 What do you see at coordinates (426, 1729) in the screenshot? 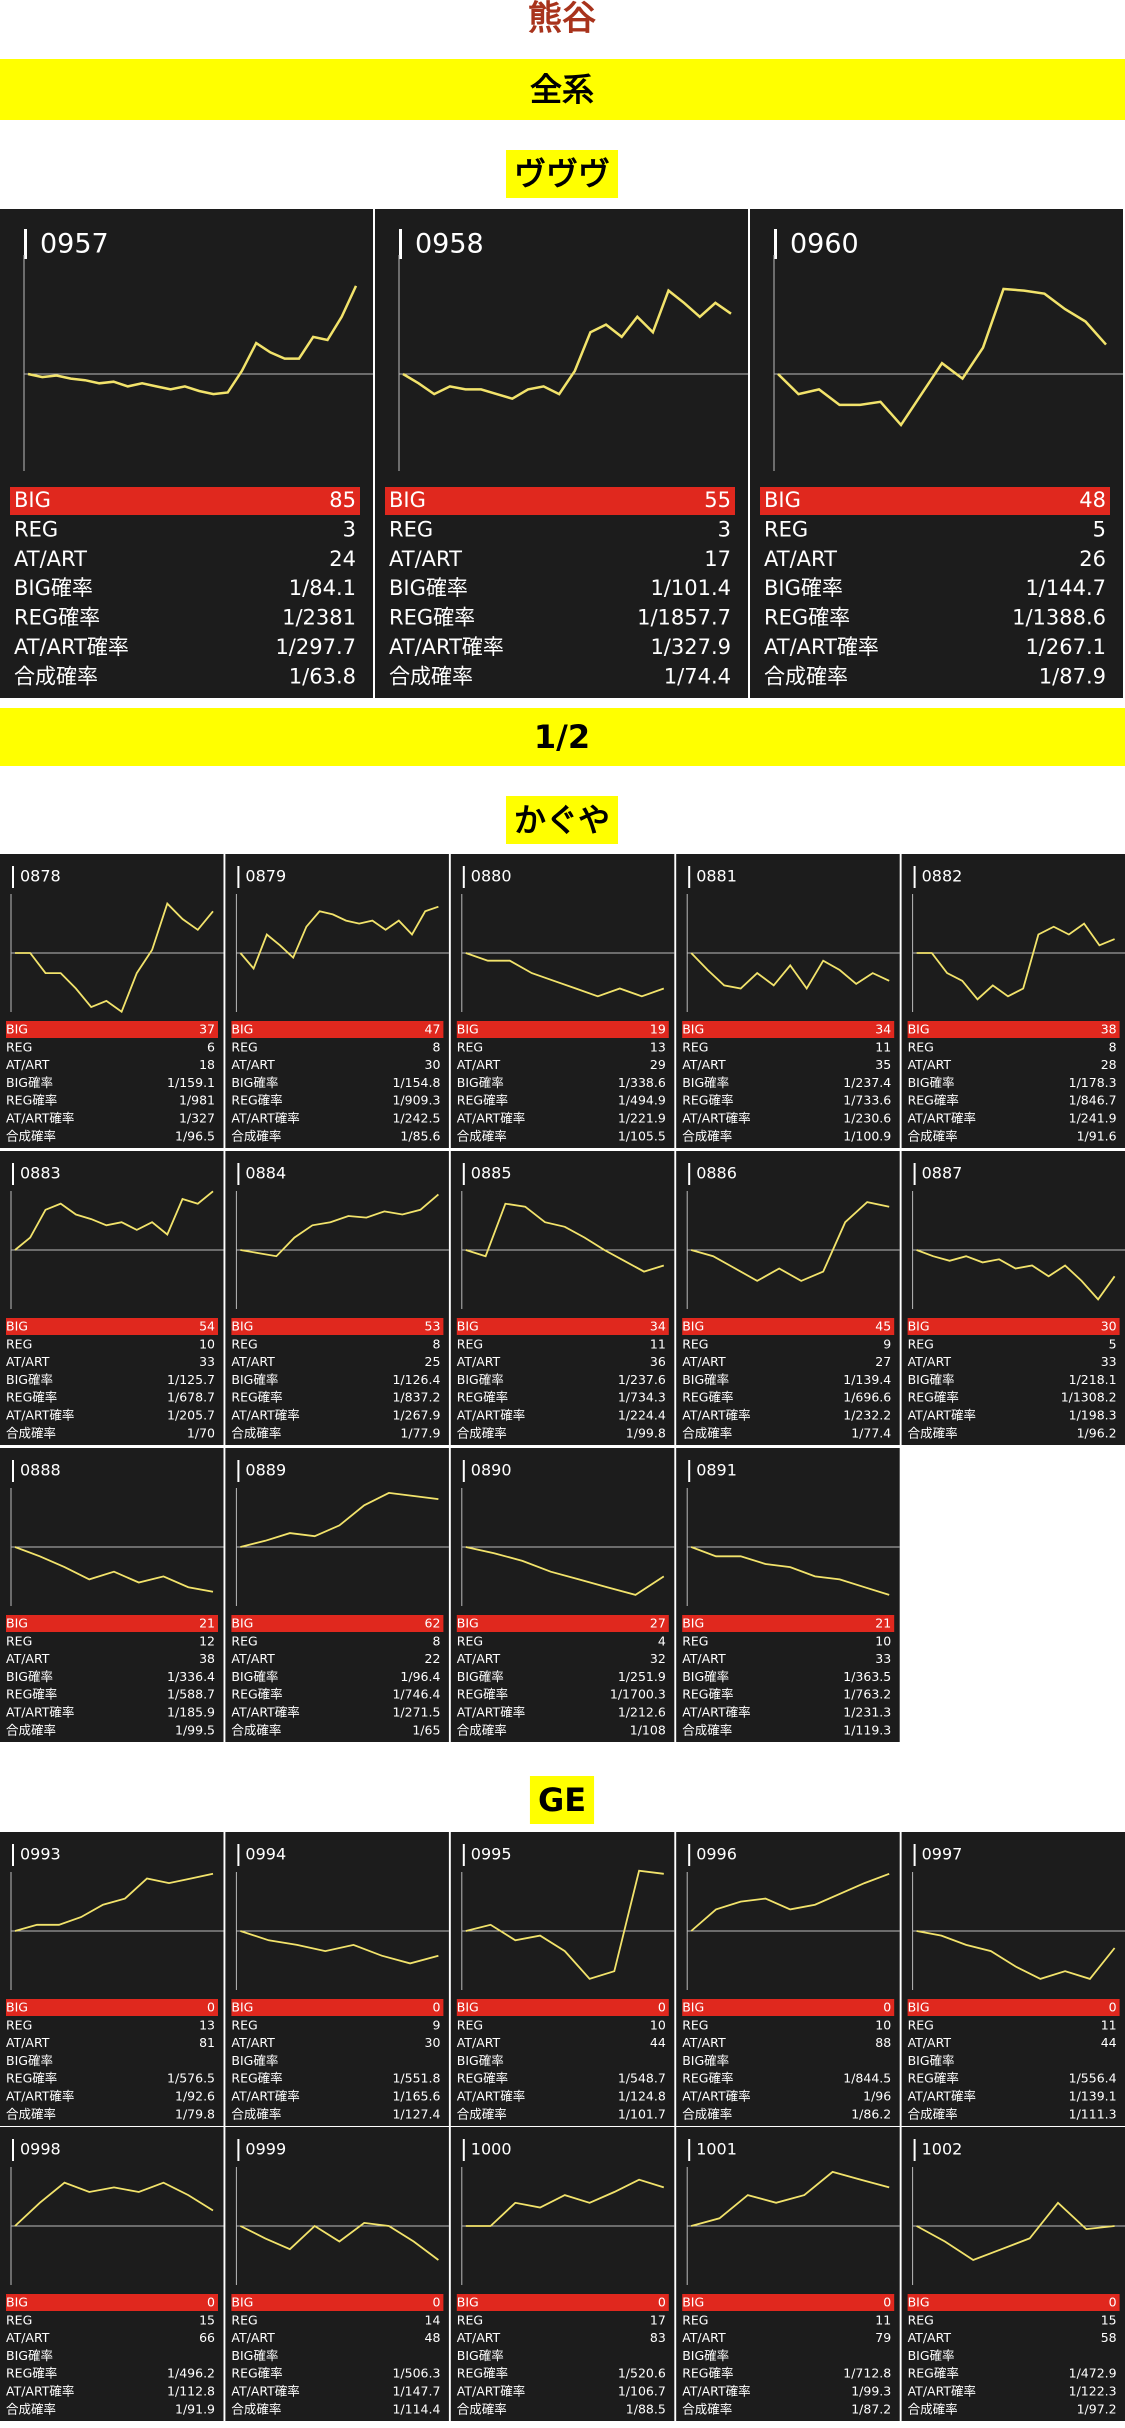
I see `stat-value: 1/65` at bounding box center [426, 1729].